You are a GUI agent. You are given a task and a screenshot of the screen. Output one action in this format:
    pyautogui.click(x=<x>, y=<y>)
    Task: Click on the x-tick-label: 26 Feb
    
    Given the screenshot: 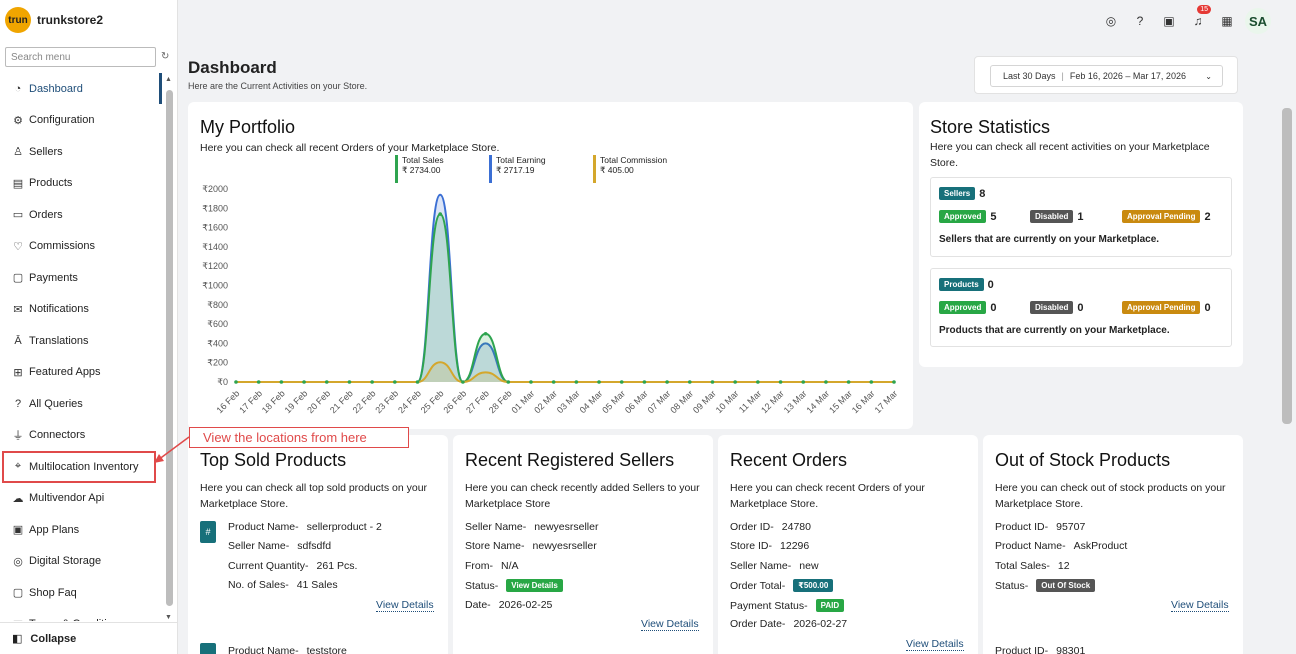 What is the action you would take?
    pyautogui.click(x=454, y=401)
    